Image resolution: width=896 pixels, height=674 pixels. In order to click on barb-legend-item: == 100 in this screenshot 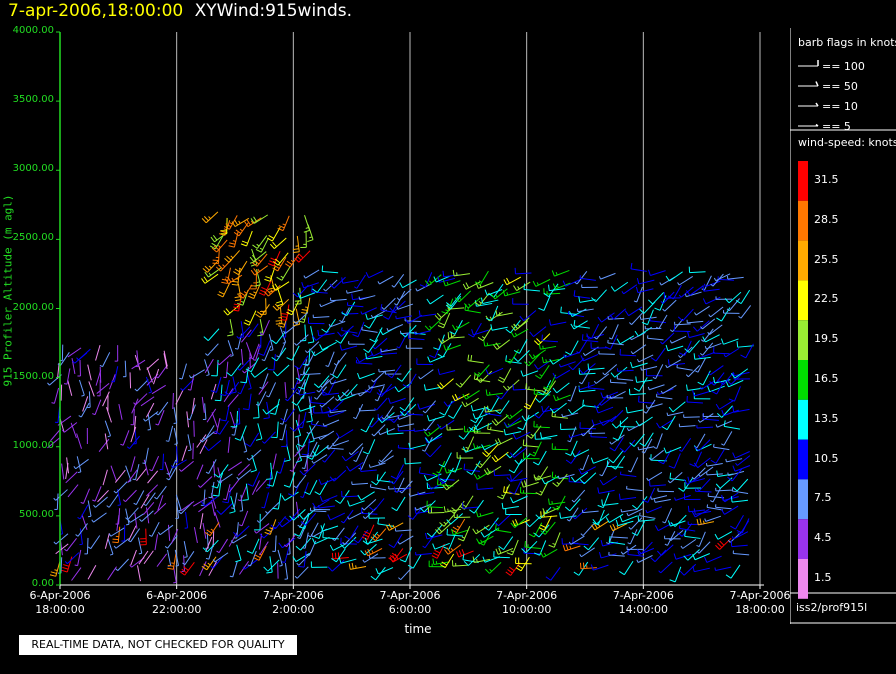, I will do `click(843, 66)`.